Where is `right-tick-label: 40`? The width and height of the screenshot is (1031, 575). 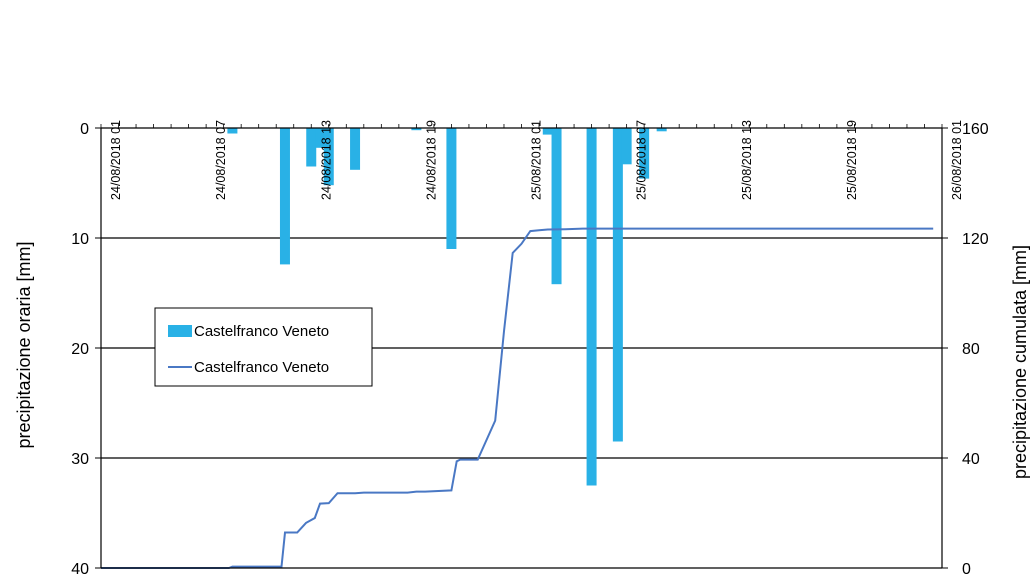
right-tick-label: 40 is located at coordinates (971, 459).